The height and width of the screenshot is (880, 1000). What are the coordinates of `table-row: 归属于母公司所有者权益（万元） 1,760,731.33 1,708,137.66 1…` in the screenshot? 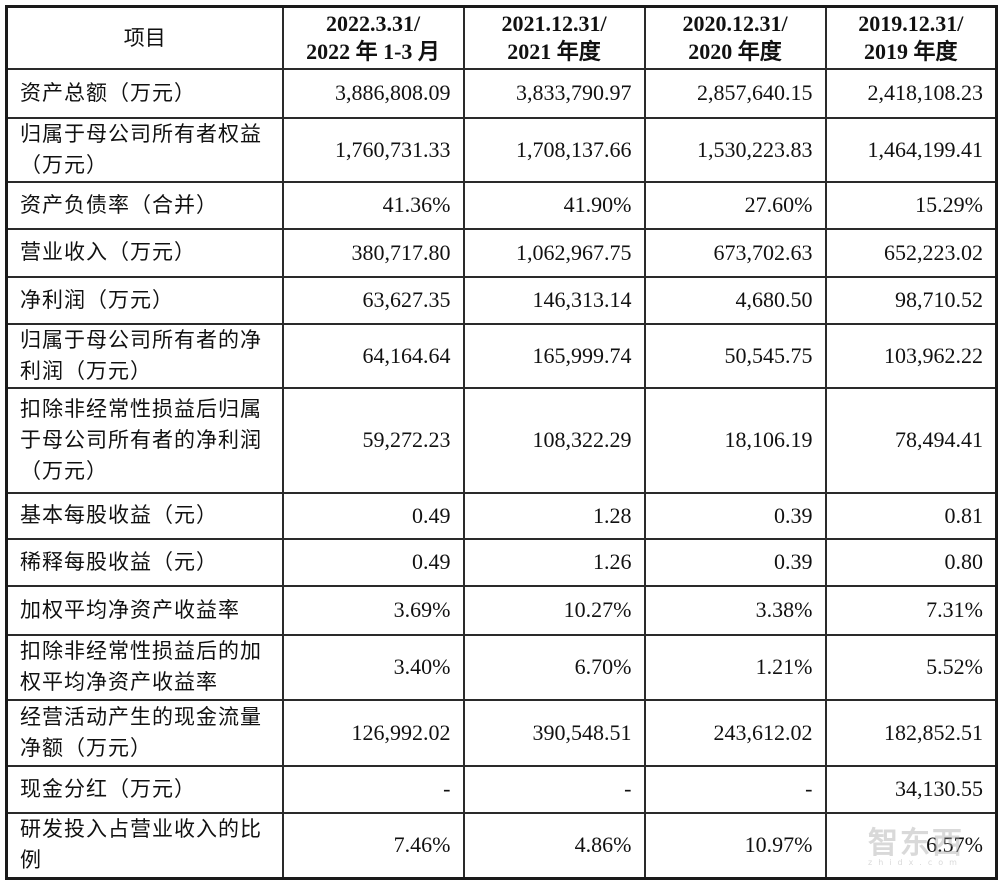 It's located at (501, 149).